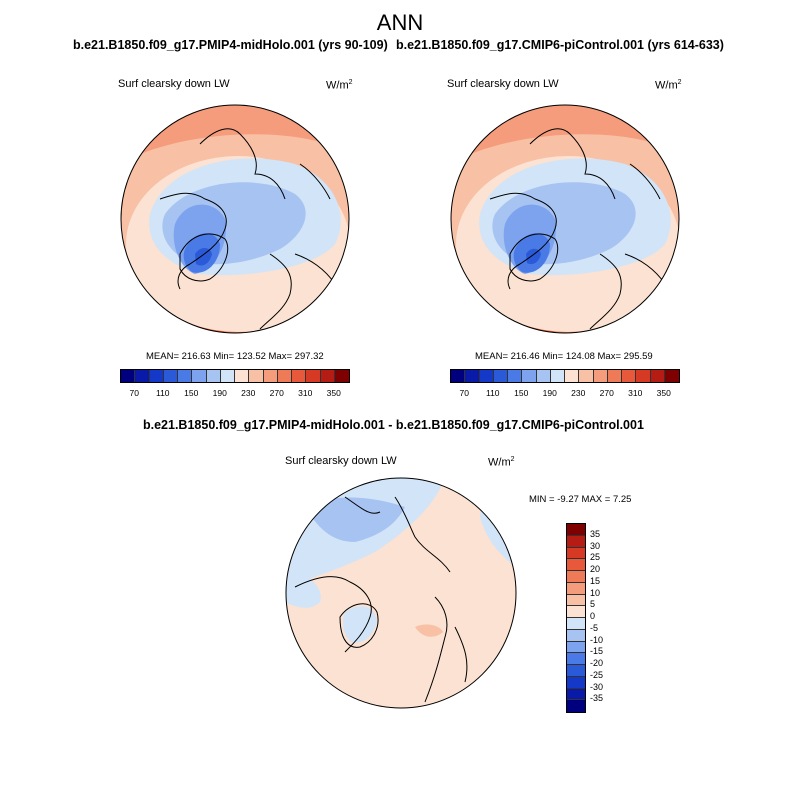 The height and width of the screenshot is (800, 800). Describe the element at coordinates (355, 519) in the screenshot. I see `map-fill-neg10-neg5` at that location.